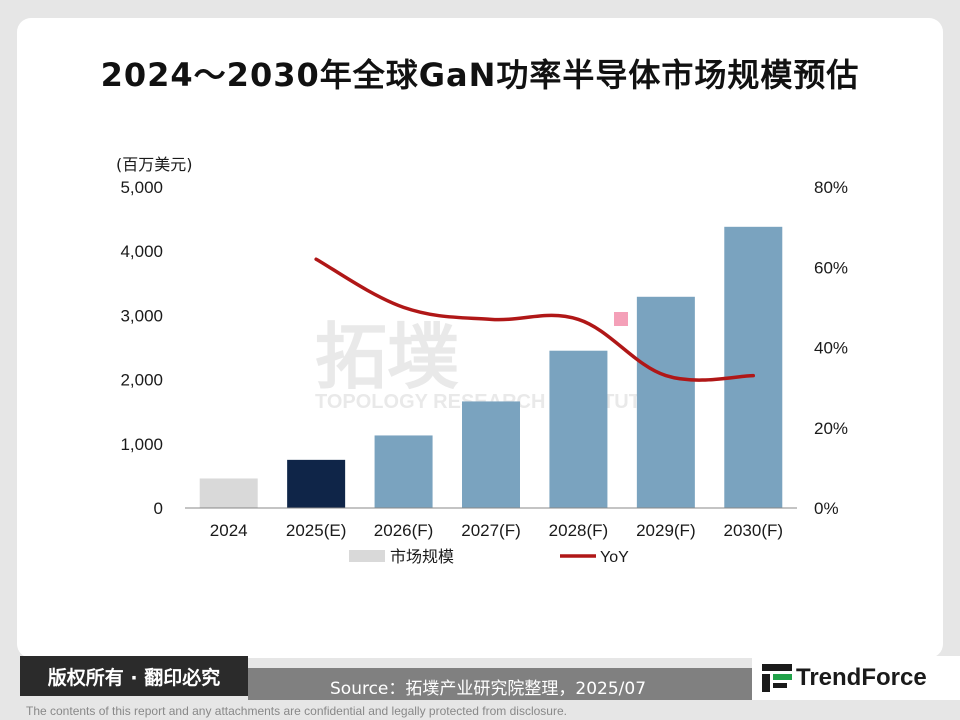  I want to click on y2-tick-label: 20%, so click(831, 428).